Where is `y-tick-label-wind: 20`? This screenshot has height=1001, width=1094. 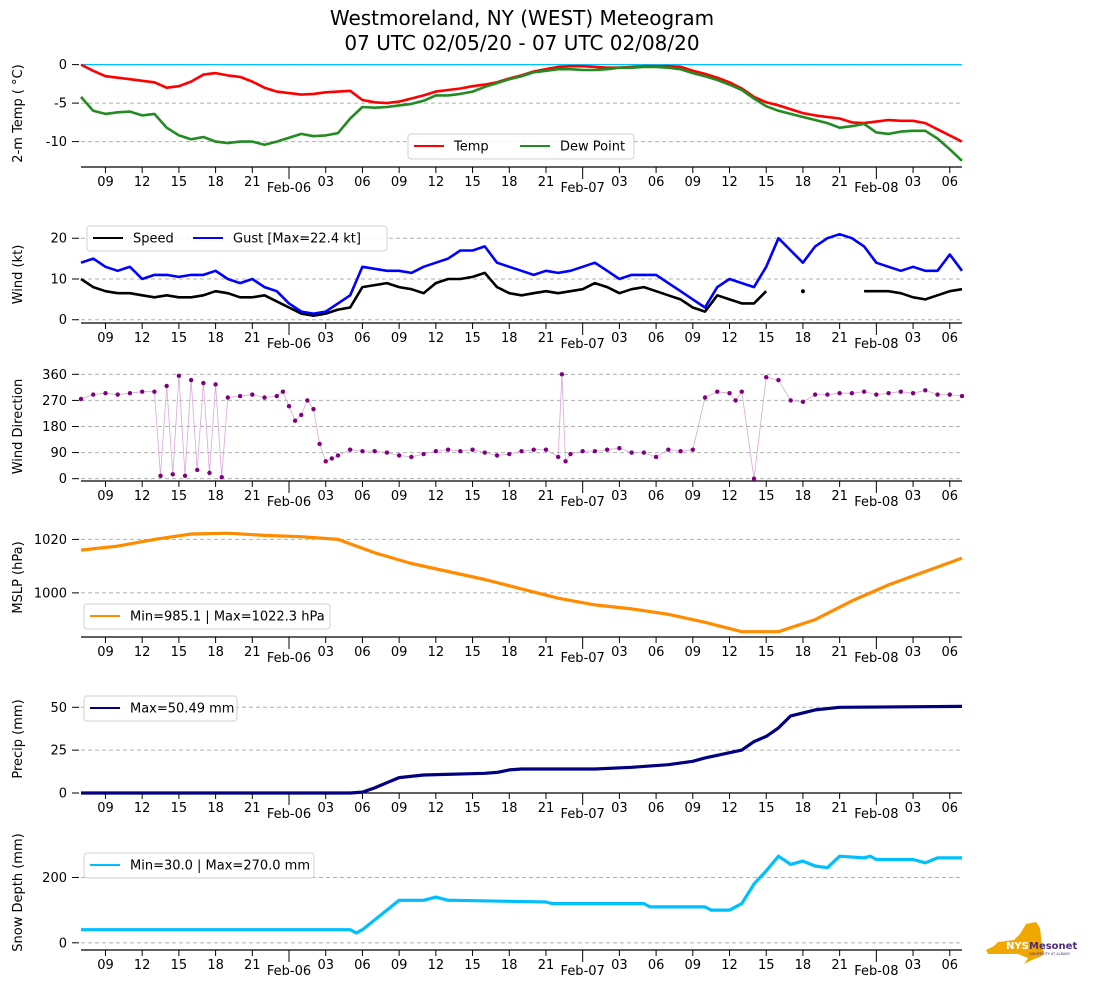 y-tick-label-wind: 20 is located at coordinates (58, 239).